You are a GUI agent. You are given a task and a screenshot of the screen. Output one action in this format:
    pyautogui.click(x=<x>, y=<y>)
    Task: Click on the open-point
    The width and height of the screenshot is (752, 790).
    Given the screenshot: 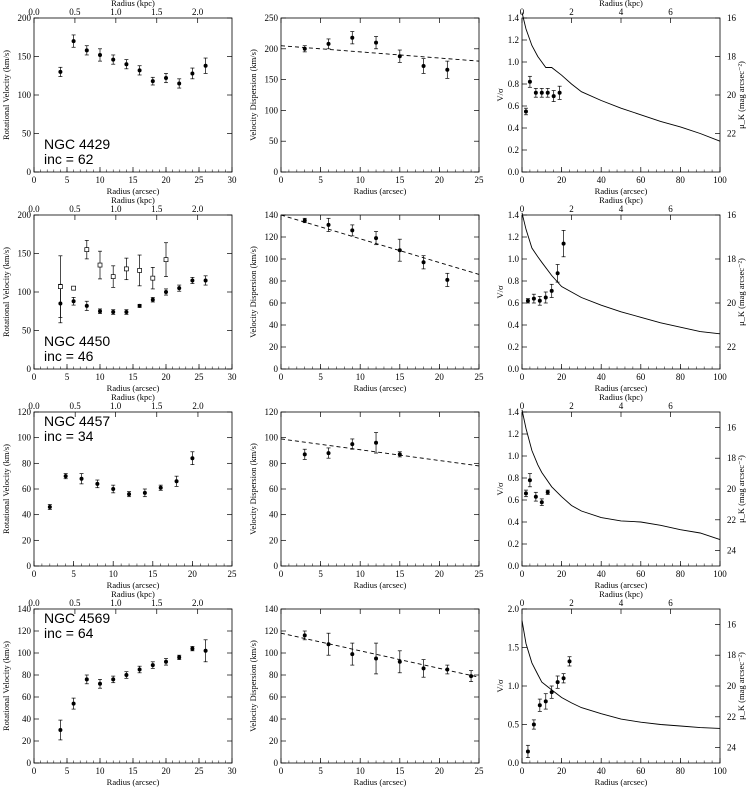 What is the action you would take?
    pyautogui.click(x=60, y=286)
    